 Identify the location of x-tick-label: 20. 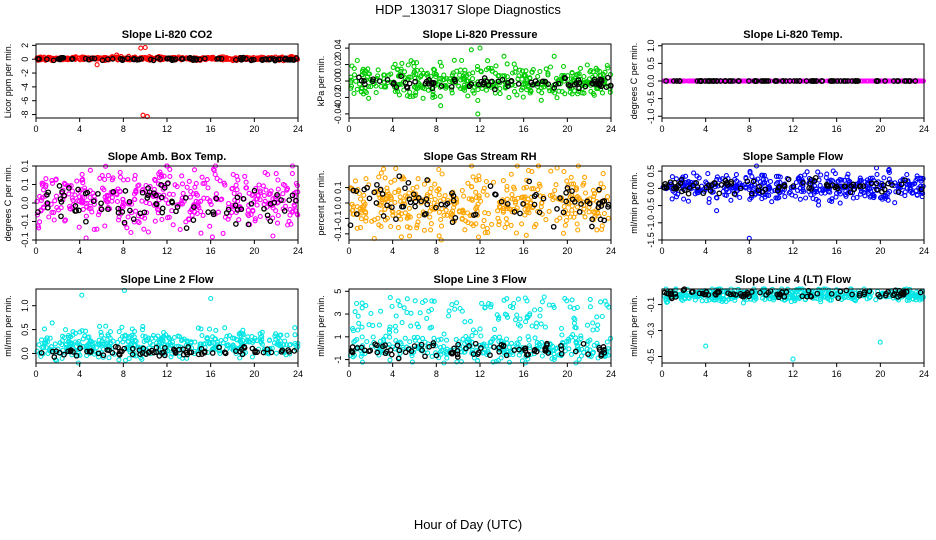
(880, 129).